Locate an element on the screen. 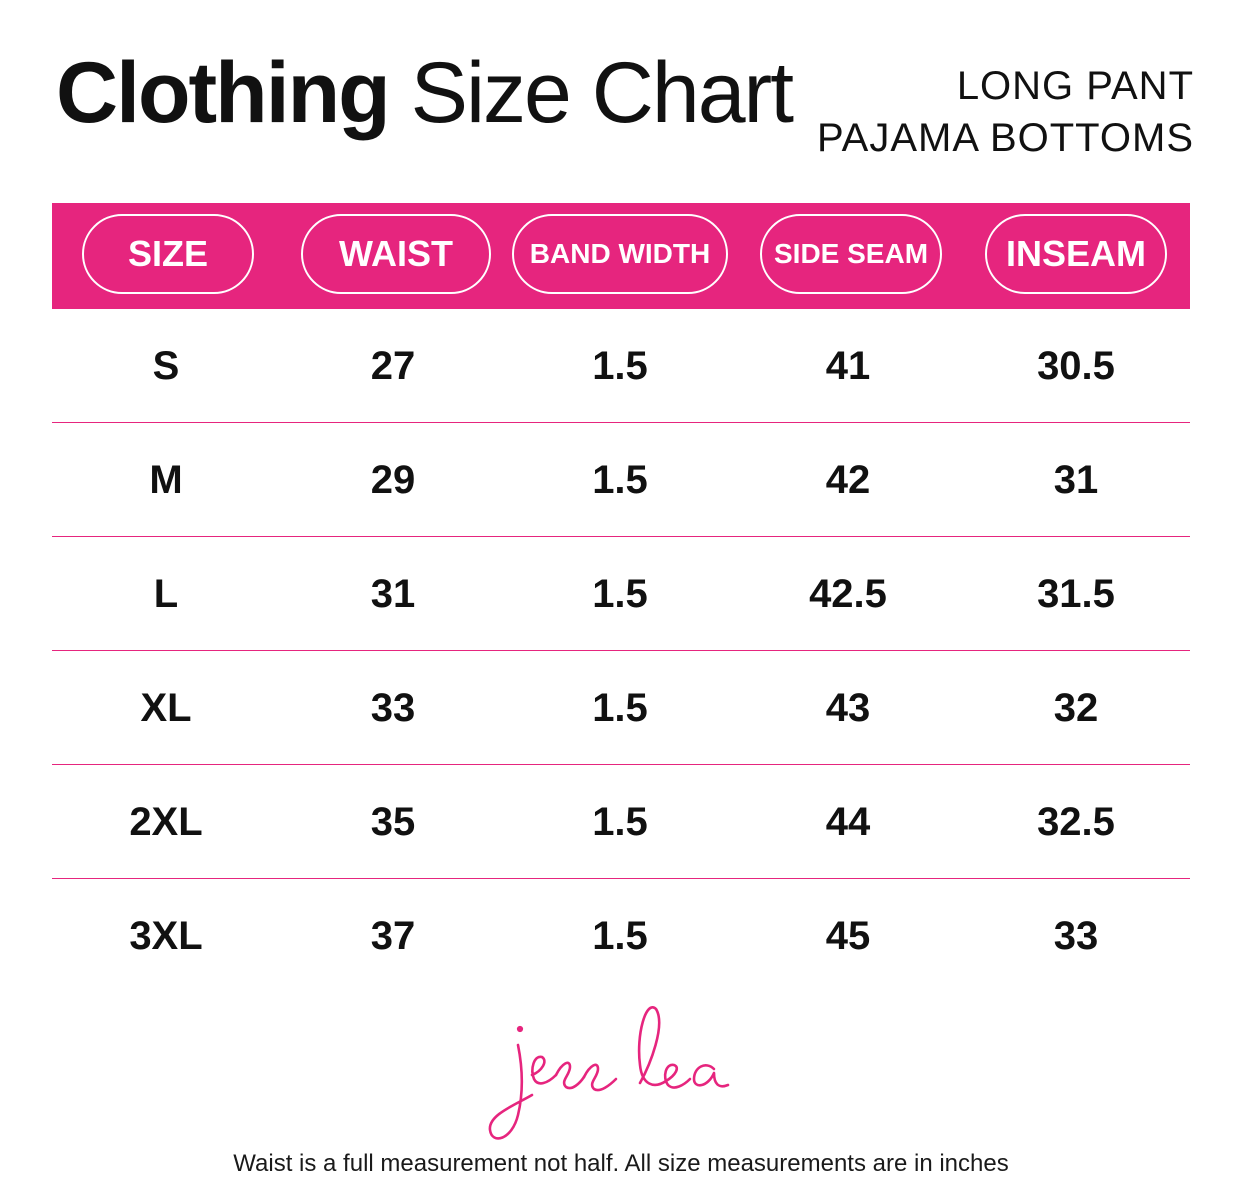 This screenshot has height=1198, width=1242. cell-inseam: 31 is located at coordinates (1076, 479).